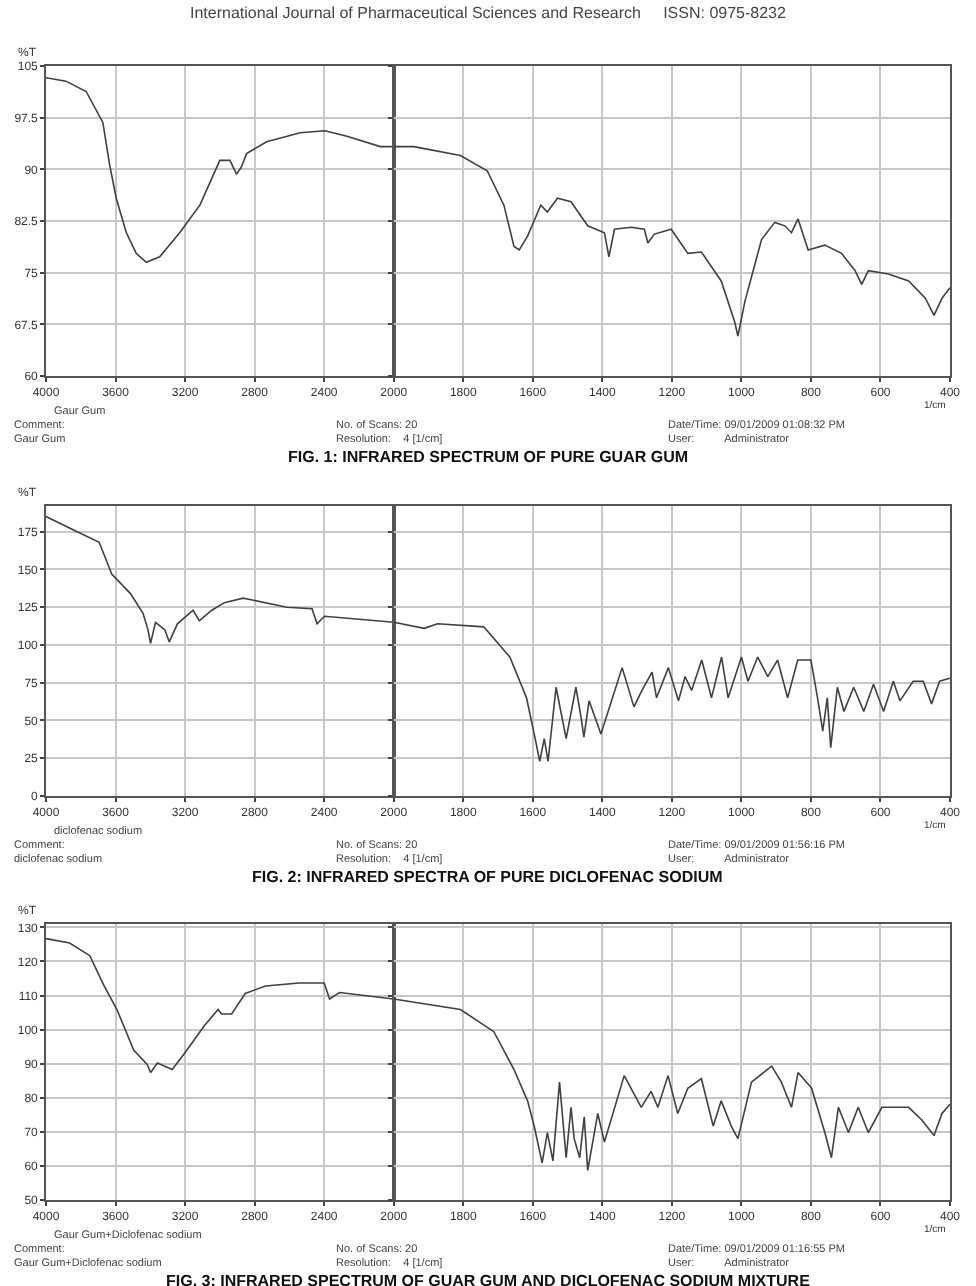 This screenshot has width=976, height=1286. I want to click on text: FIG. 2: INFRARED SPECTRA OF PURE DICLOFENAC SODIUM, so click(488, 877).